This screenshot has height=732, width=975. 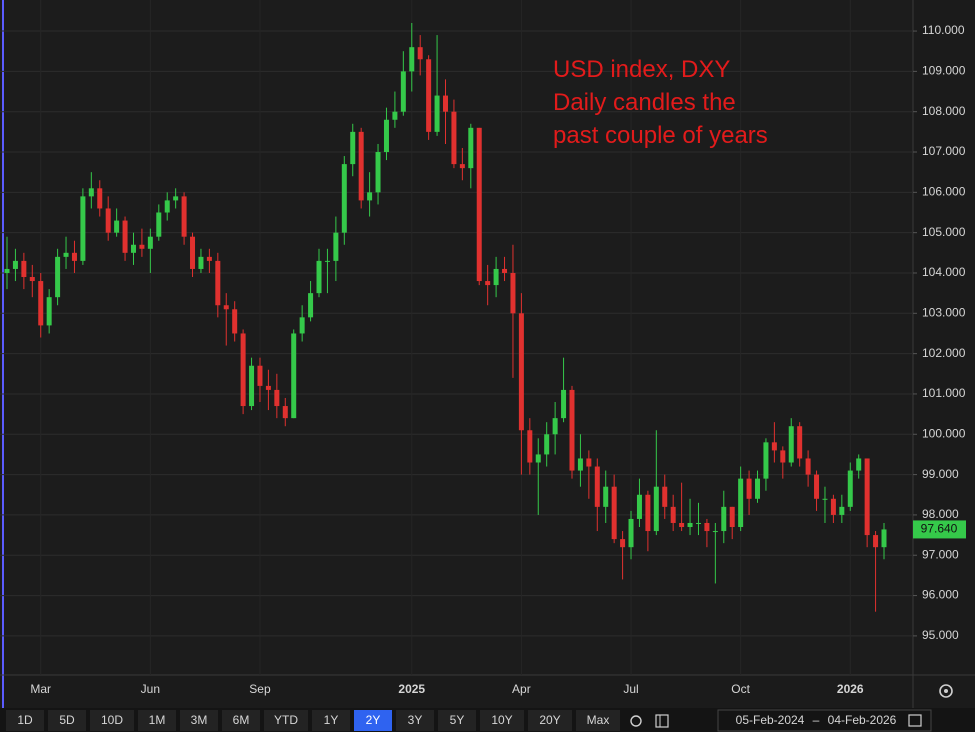 I want to click on x-tick-label: Mar, so click(x=40, y=689).